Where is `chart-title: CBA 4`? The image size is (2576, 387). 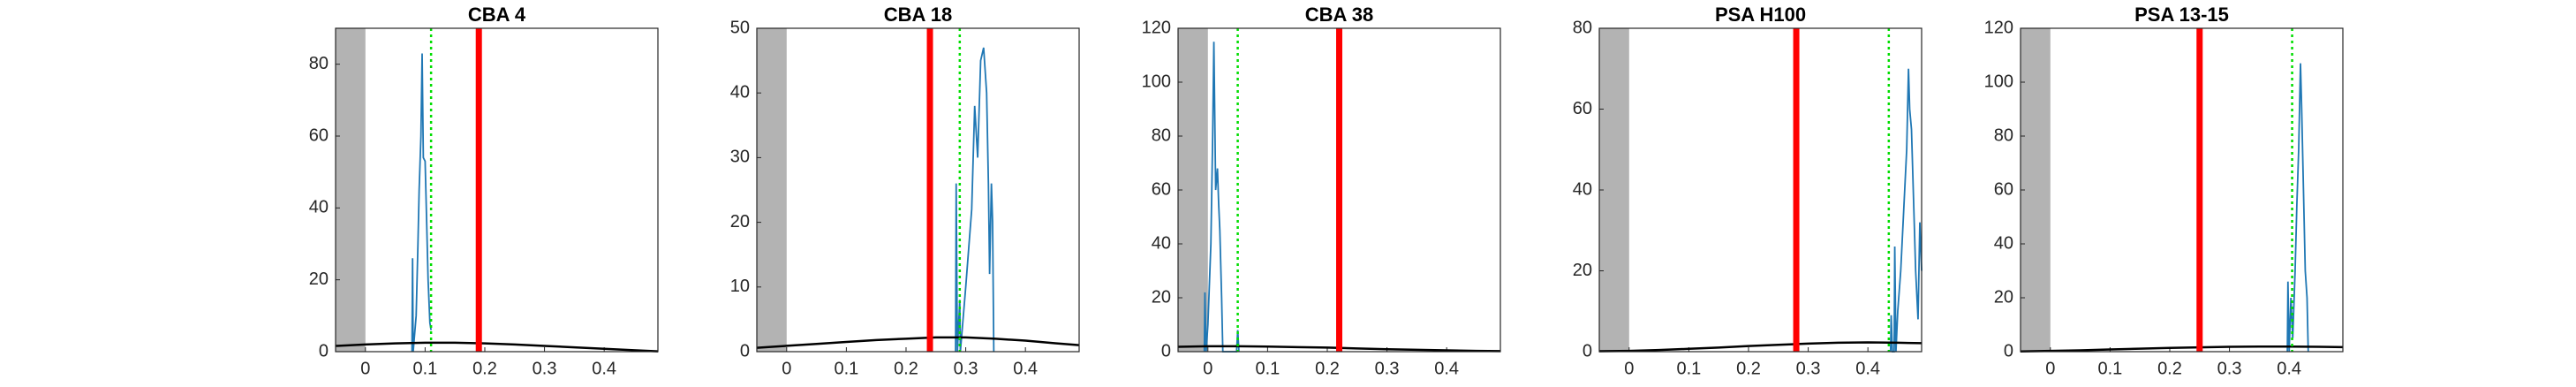 chart-title: CBA 4 is located at coordinates (497, 15).